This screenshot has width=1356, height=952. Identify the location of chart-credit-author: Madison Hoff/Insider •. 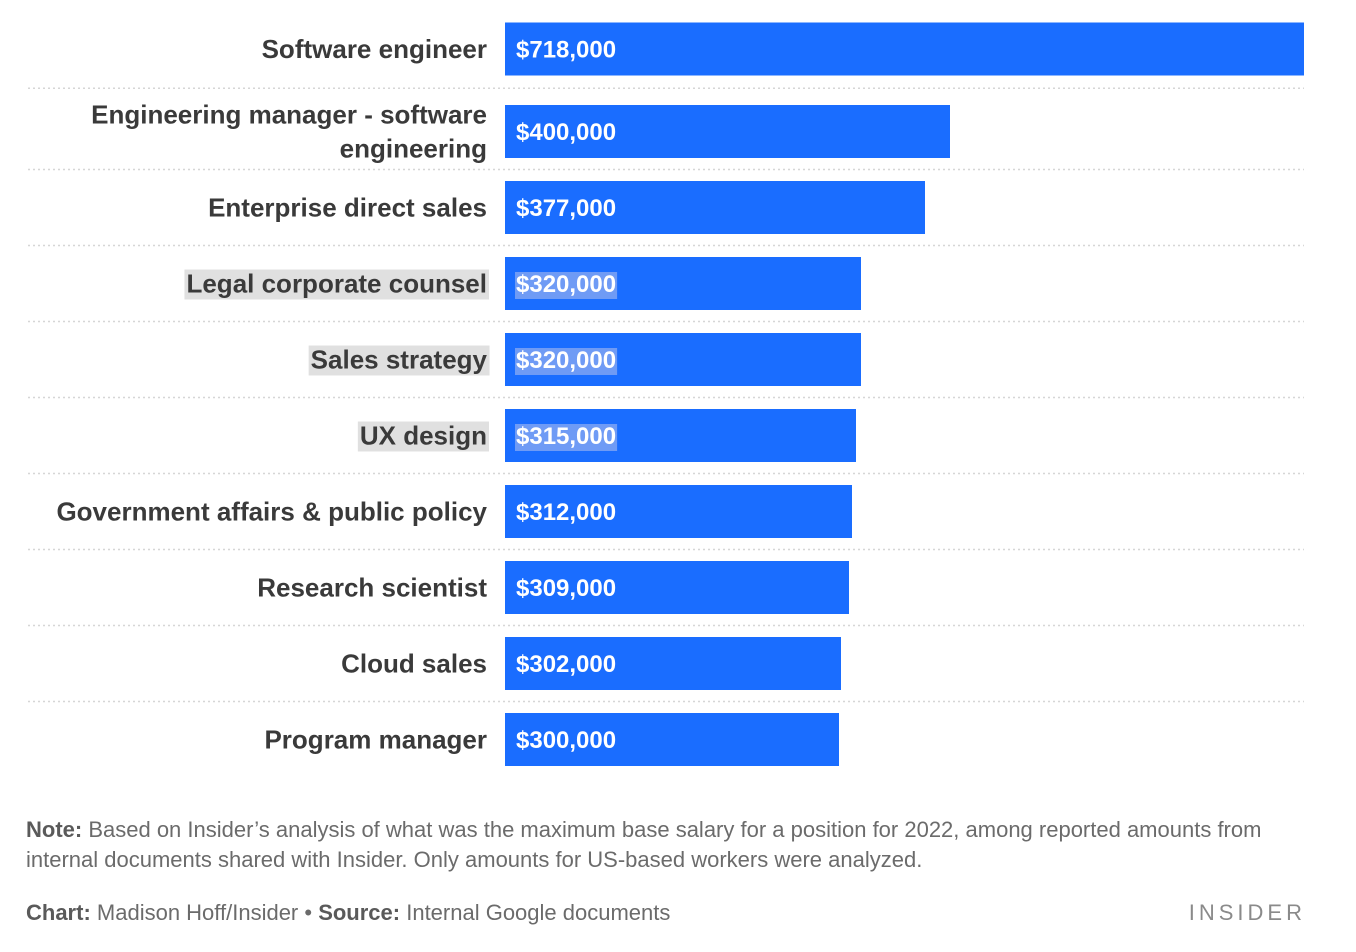
(204, 912).